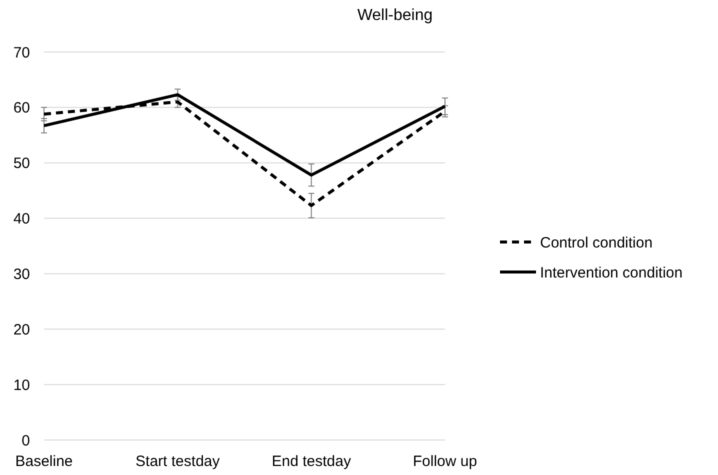  I want to click on y-tick-label: 70, so click(21, 53).